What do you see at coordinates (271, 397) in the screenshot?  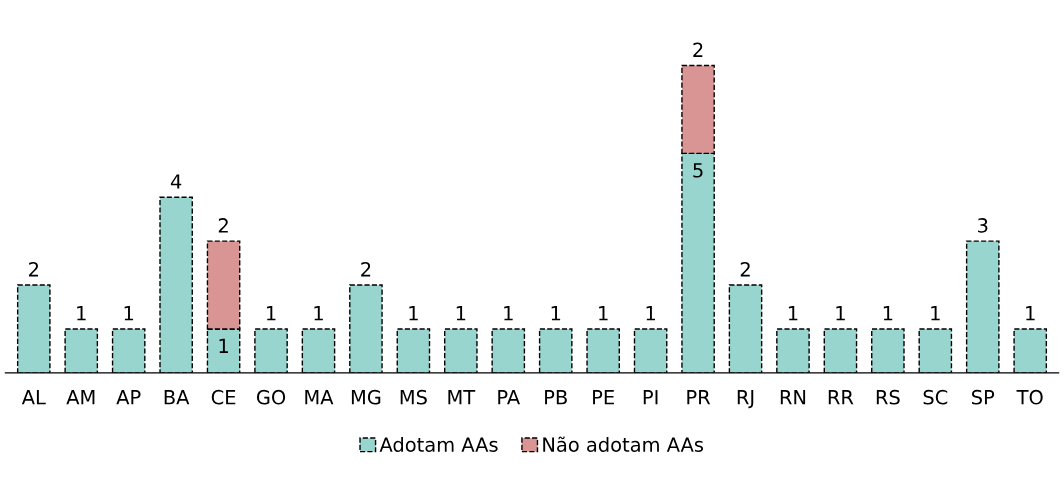 I see `x-tick-label: GO` at bounding box center [271, 397].